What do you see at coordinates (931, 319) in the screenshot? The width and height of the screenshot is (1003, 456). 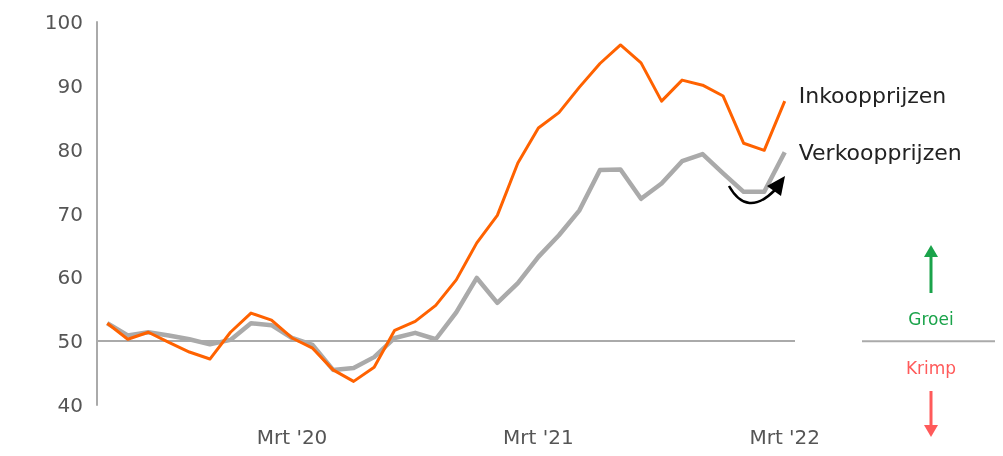 I see `text: Groei` at bounding box center [931, 319].